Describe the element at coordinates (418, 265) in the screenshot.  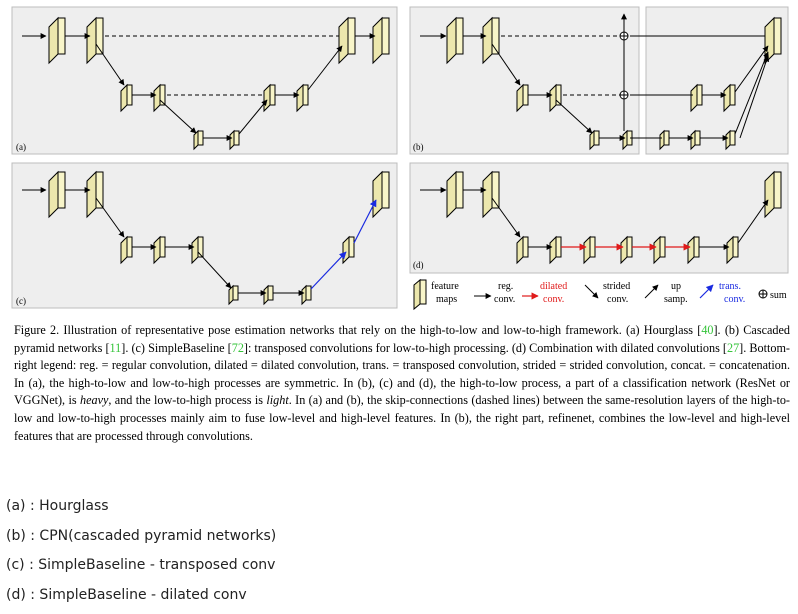
I see `panel-d-label: (d)` at that location.